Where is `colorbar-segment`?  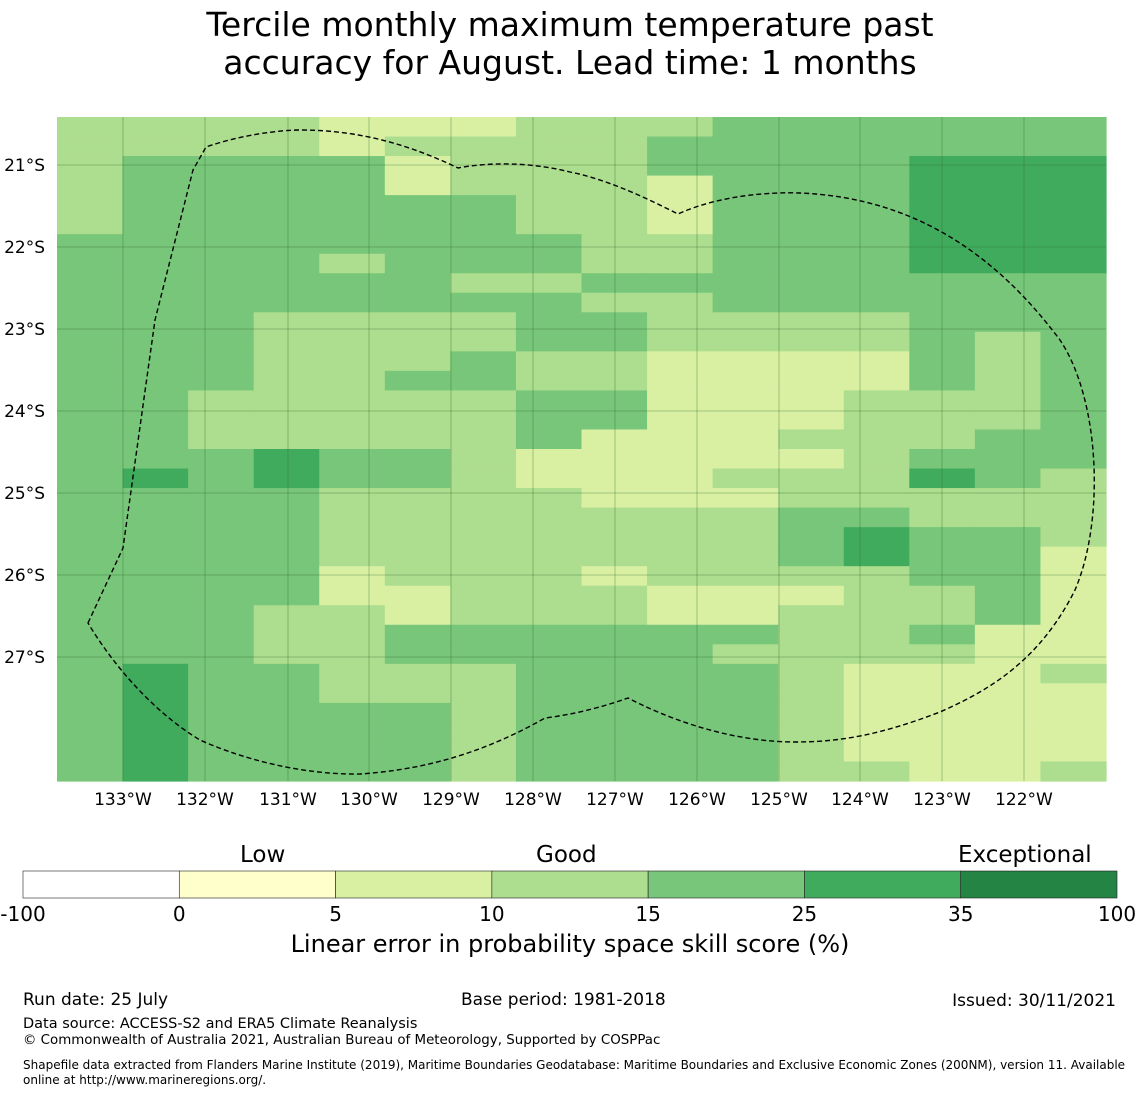 colorbar-segment is located at coordinates (883, 884).